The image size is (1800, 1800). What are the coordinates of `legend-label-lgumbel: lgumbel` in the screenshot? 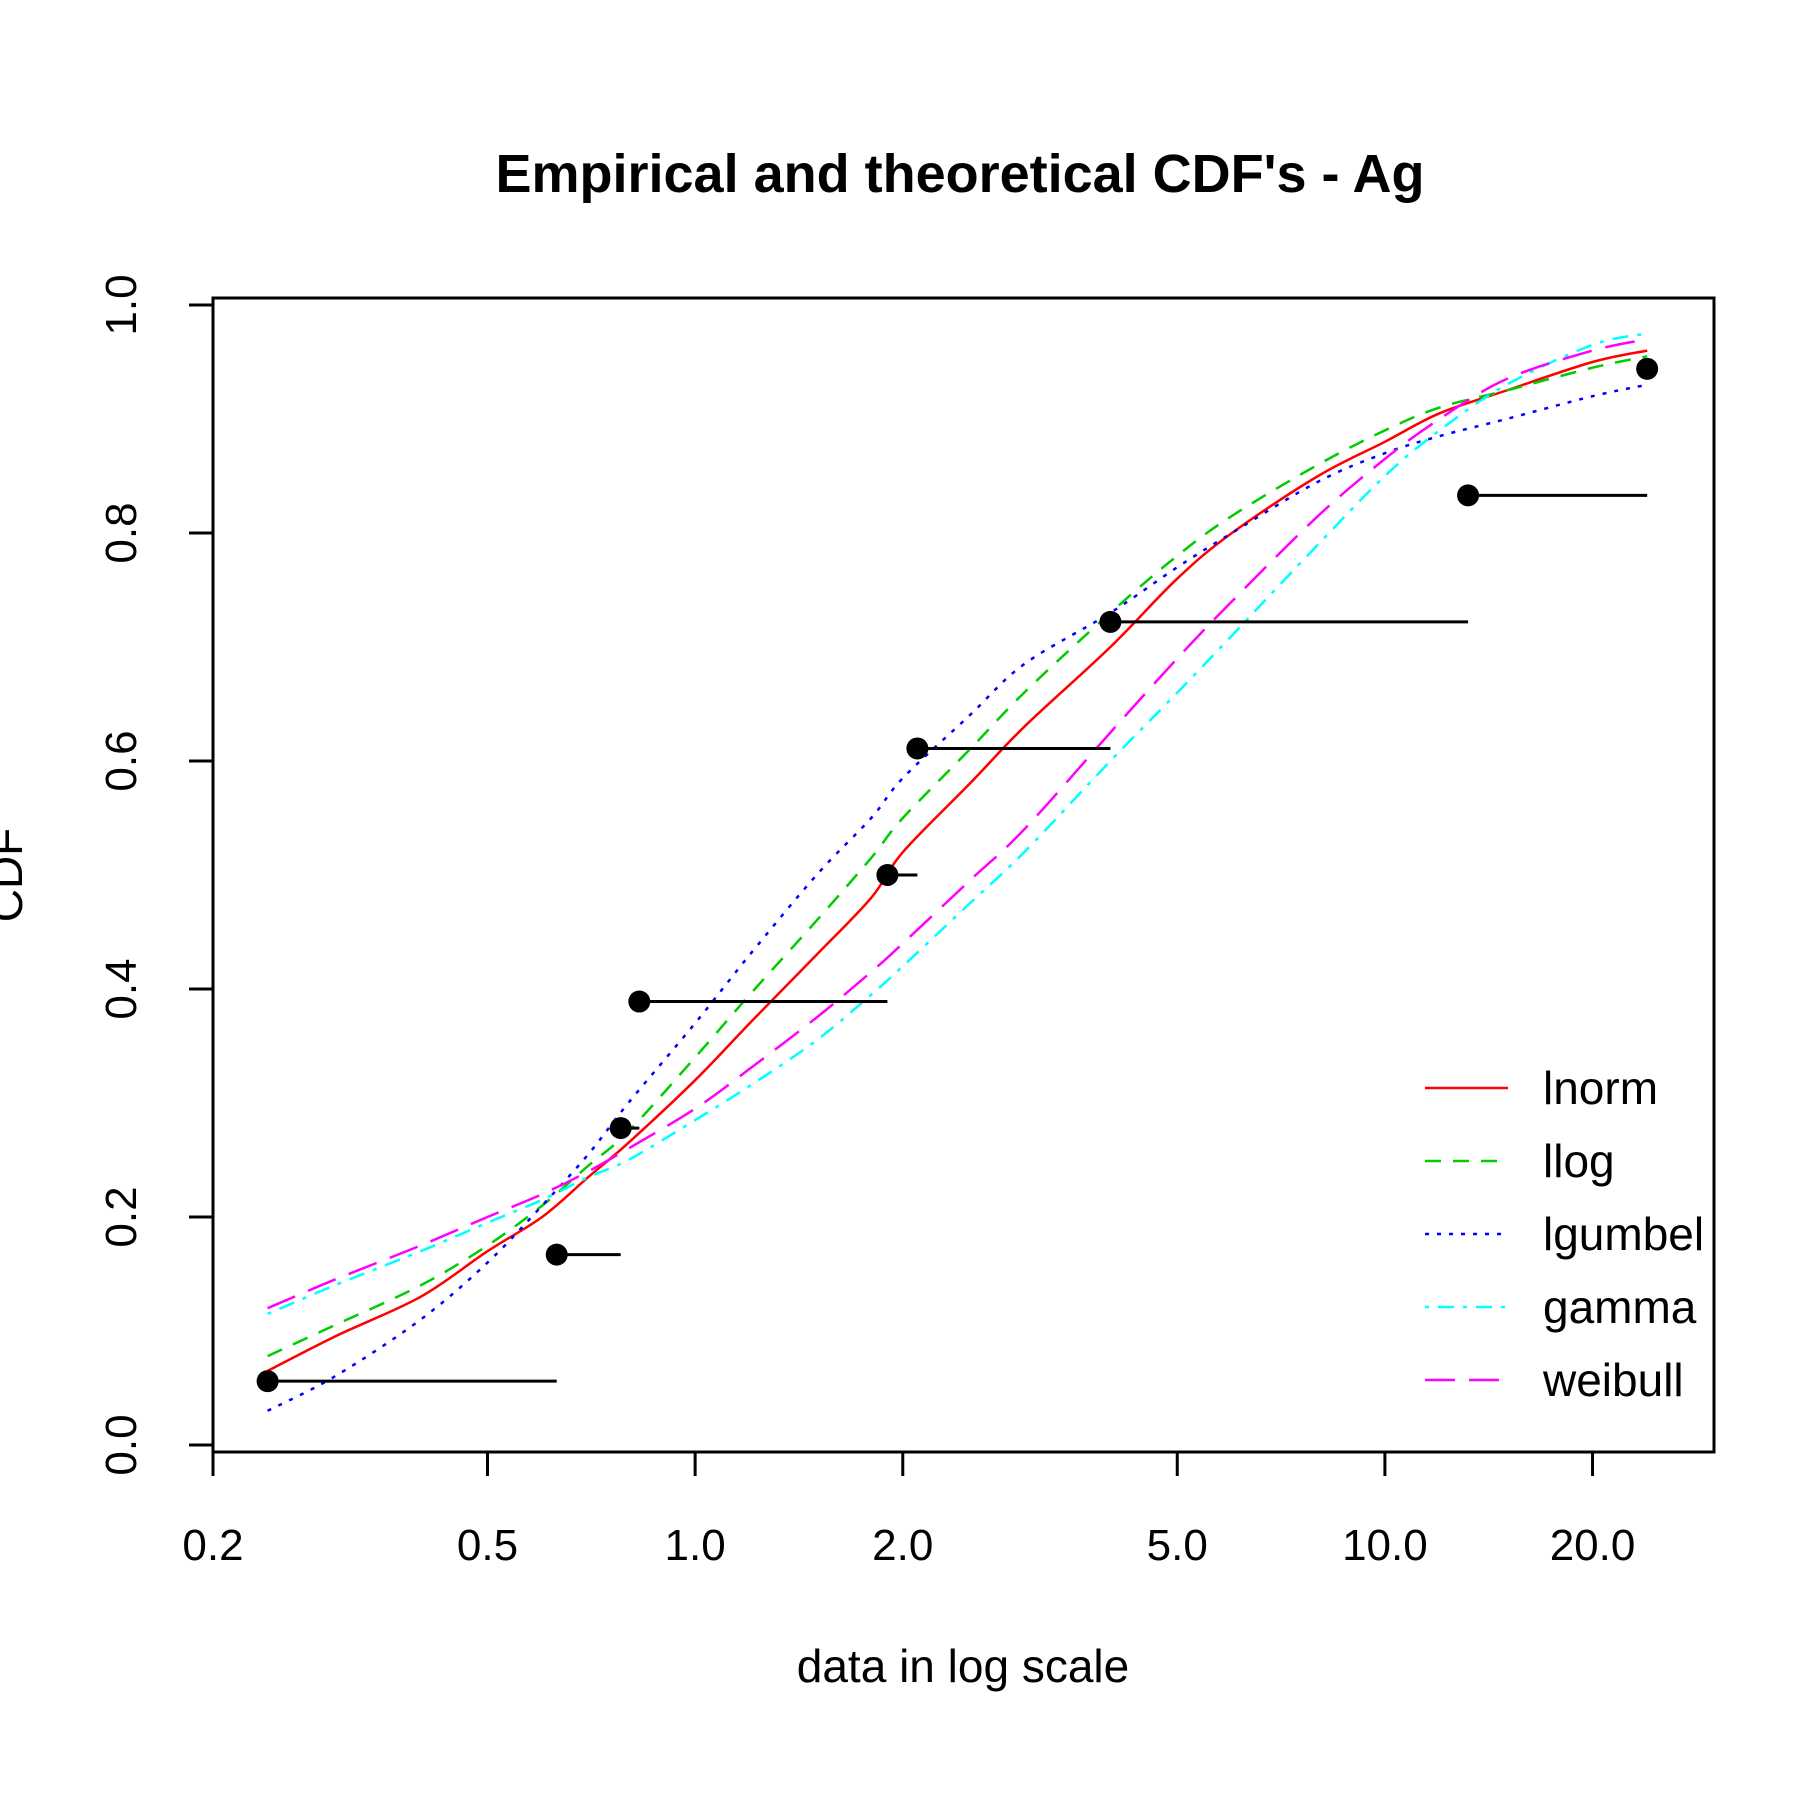 It's located at (1623, 1234).